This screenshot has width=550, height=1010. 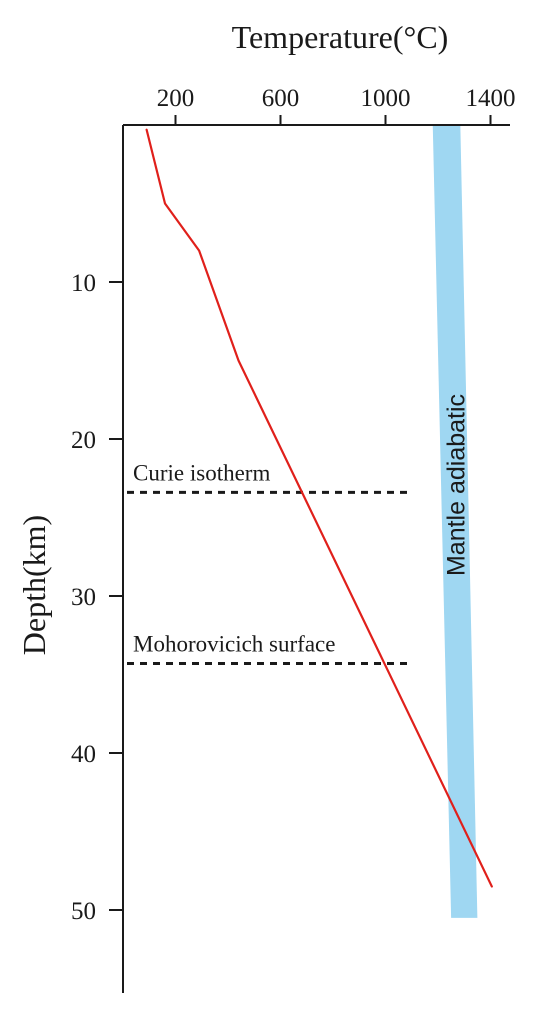 What do you see at coordinates (83, 597) in the screenshot?
I see `y-tick-label: 30` at bounding box center [83, 597].